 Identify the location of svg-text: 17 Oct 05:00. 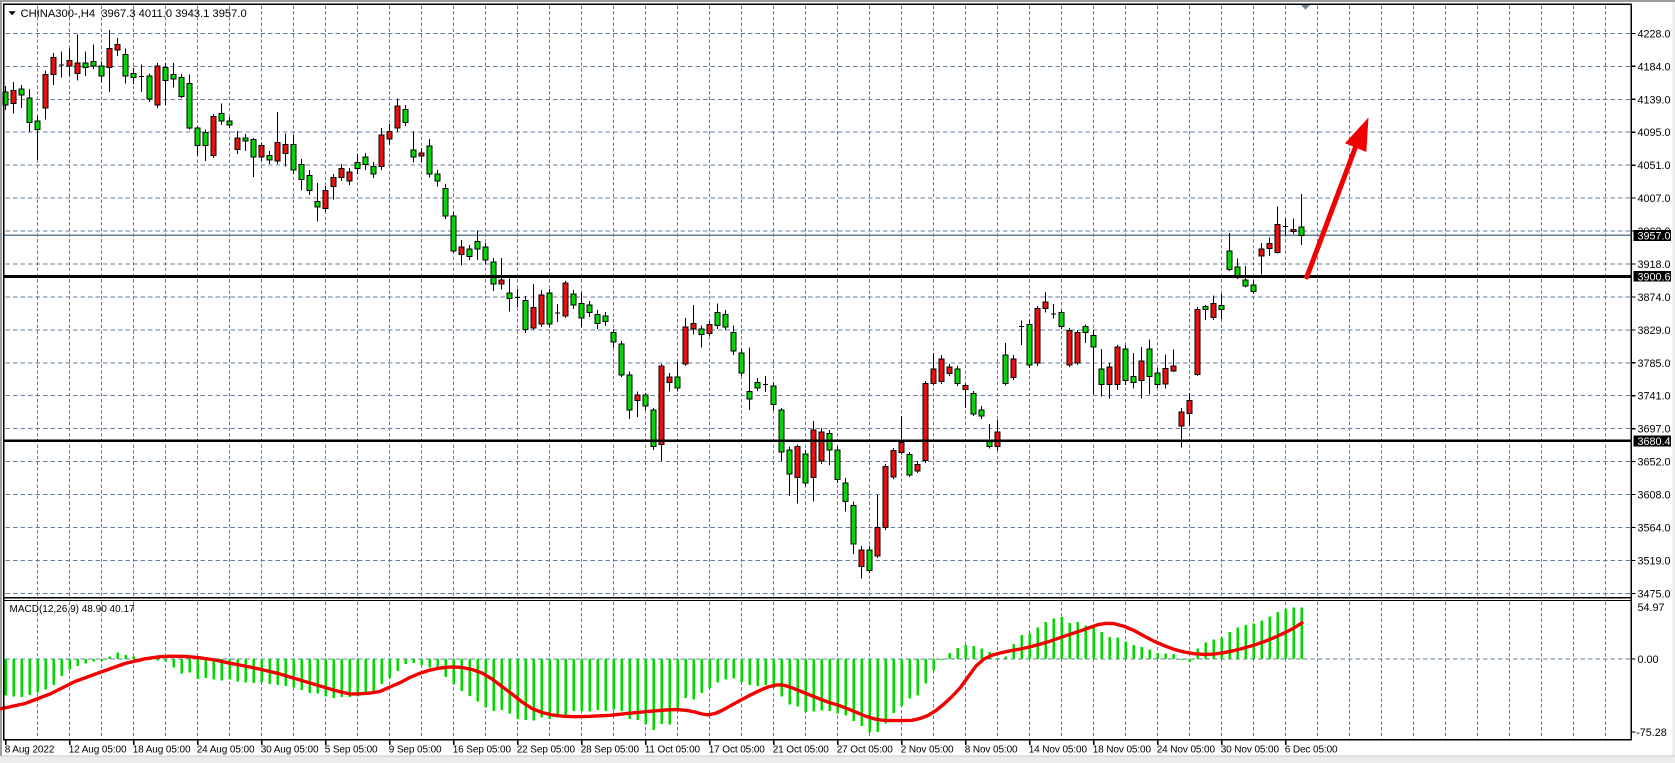
(737, 750).